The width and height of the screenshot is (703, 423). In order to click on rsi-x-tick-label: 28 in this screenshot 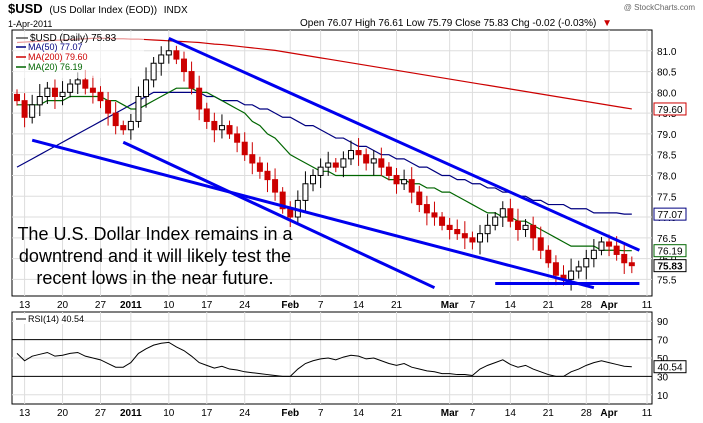, I will do `click(587, 413)`.